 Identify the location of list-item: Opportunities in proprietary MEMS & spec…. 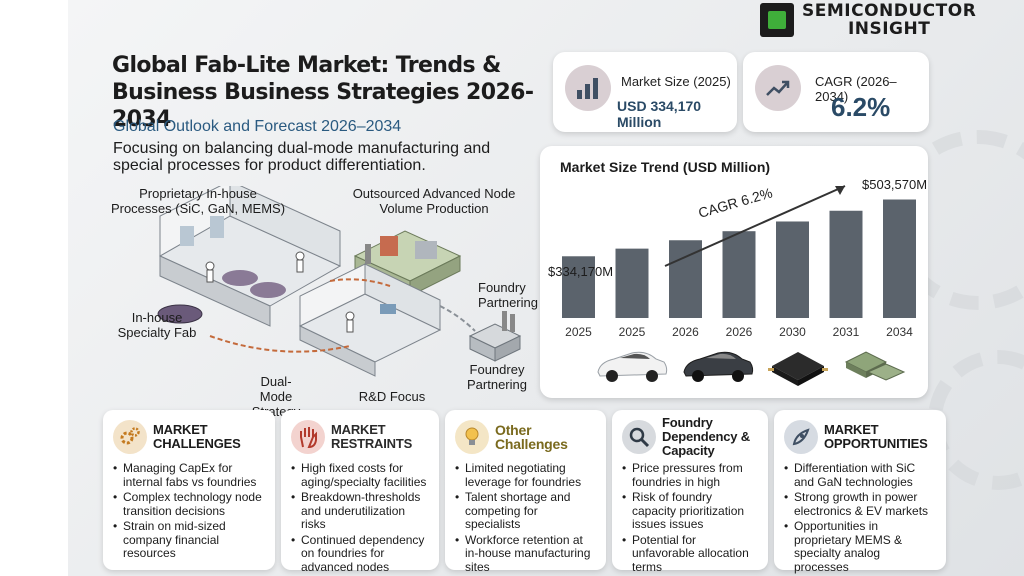
(860, 546).